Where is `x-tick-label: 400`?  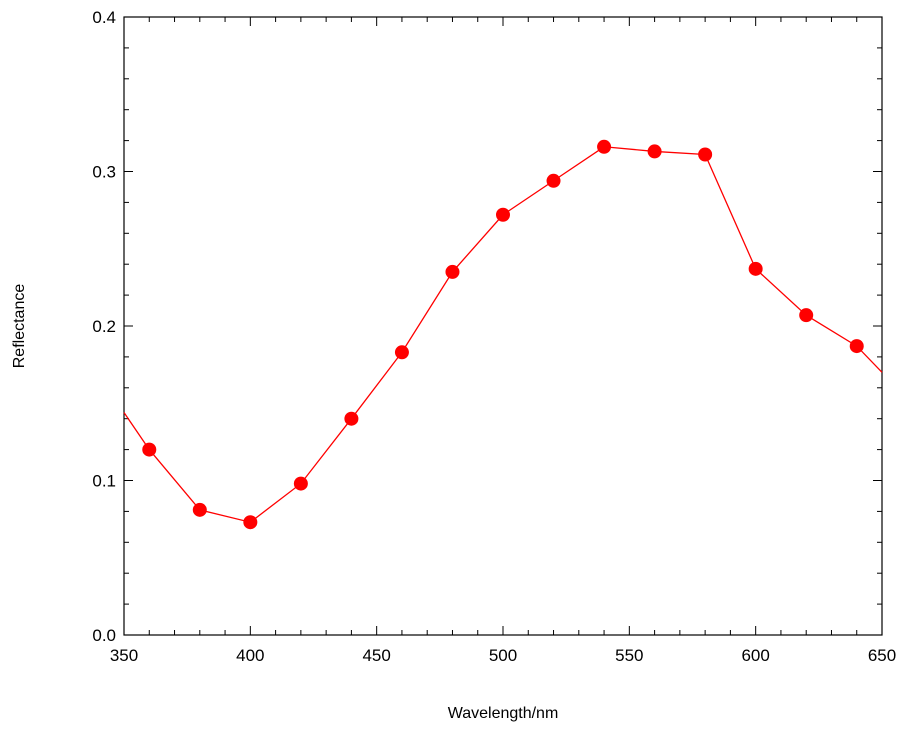 x-tick-label: 400 is located at coordinates (250, 655).